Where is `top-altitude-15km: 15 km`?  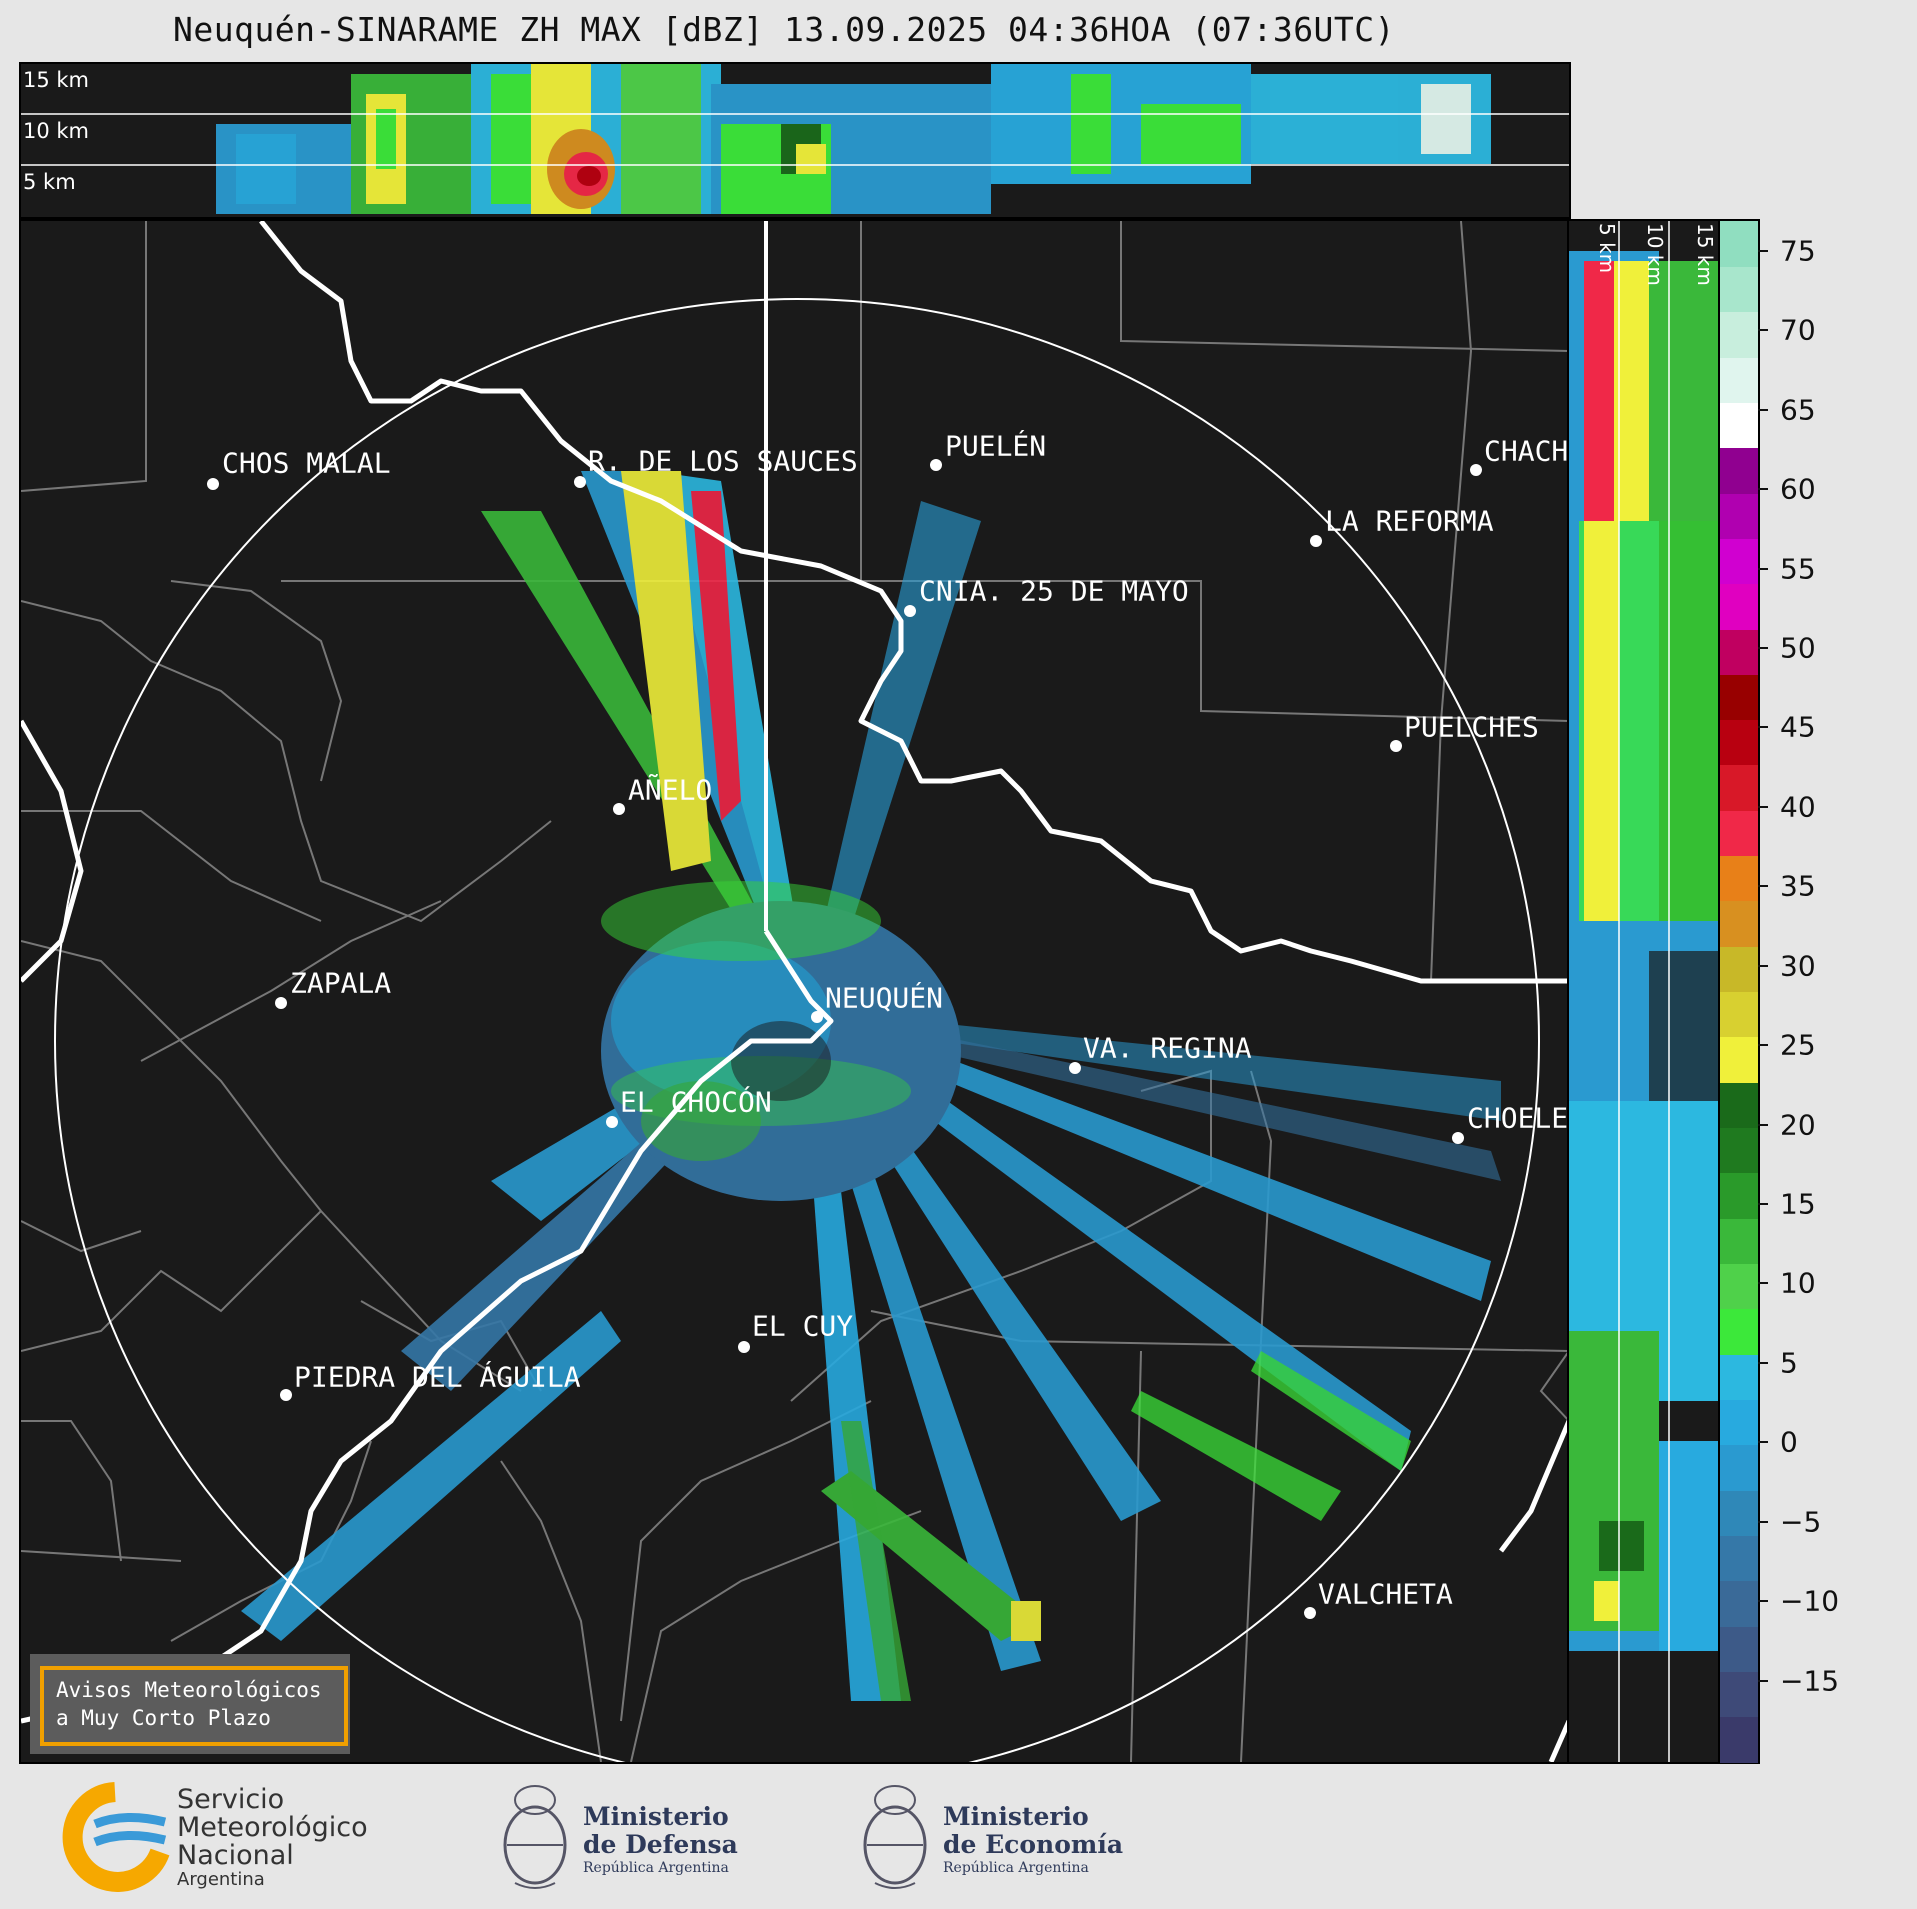 top-altitude-15km: 15 km is located at coordinates (56, 80).